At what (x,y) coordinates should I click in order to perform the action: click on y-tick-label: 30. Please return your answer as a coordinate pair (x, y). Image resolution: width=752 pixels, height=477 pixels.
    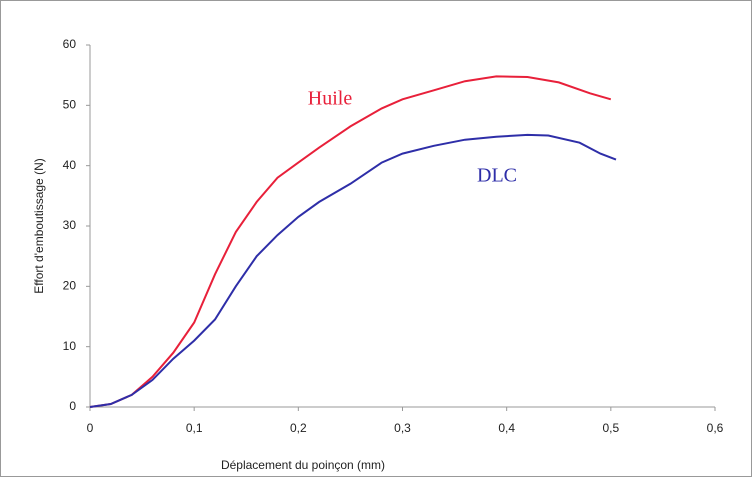
    Looking at the image, I should click on (70, 225).